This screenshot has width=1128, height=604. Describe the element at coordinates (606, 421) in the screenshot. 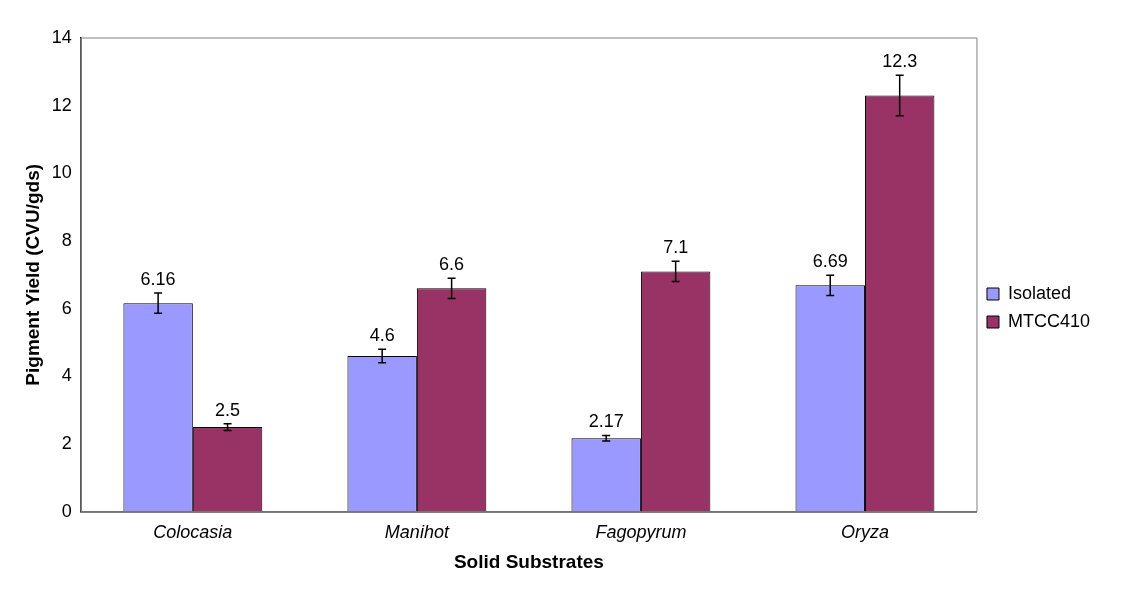

I see `data-label: 2.17` at that location.